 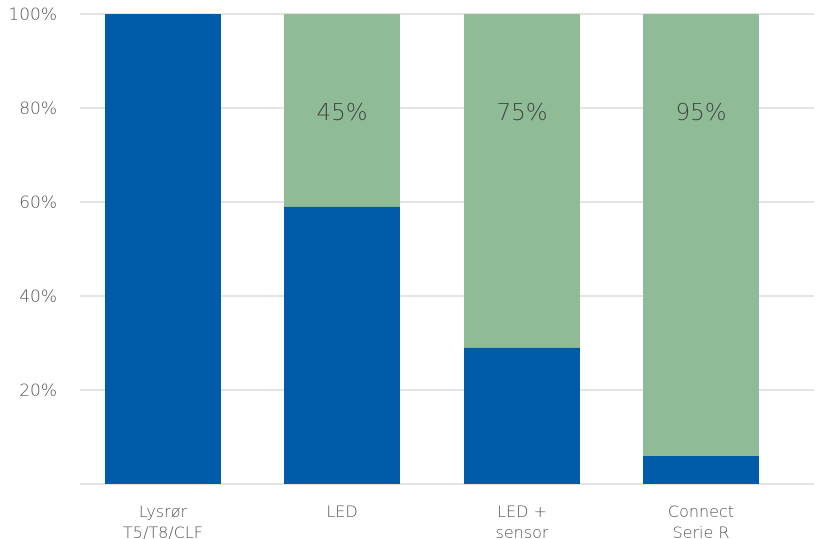 I want to click on data-labels: 45% 75% 95%, so click(x=521, y=113).